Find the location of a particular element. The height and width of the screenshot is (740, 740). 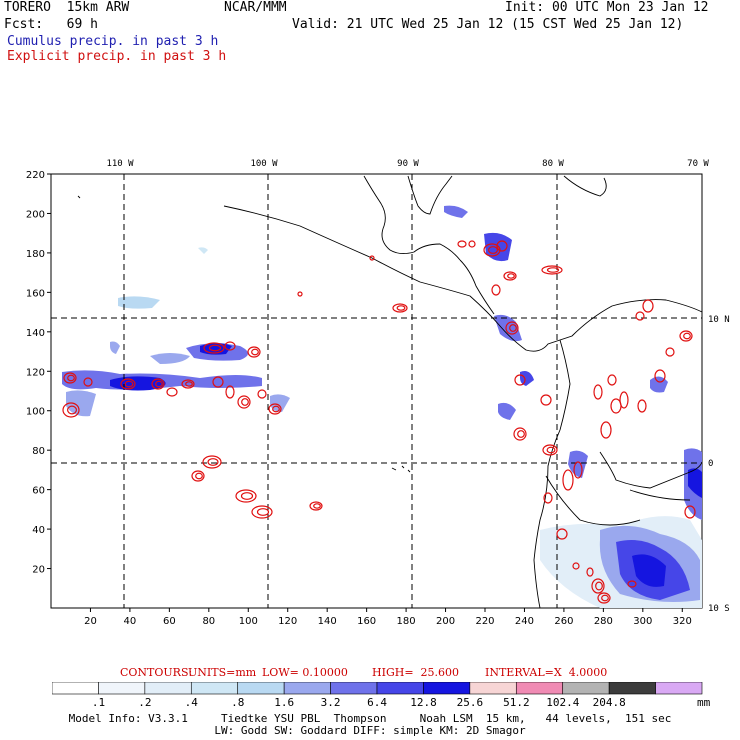

lat-label: 10 N is located at coordinates (719, 320).